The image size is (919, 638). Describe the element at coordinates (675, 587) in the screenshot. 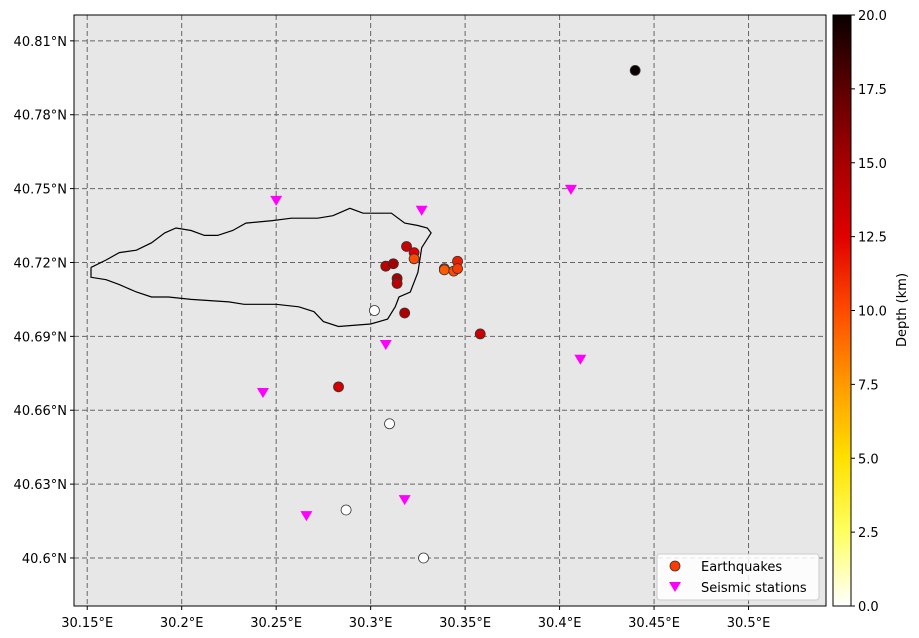

I see `legend-station-marker` at that location.